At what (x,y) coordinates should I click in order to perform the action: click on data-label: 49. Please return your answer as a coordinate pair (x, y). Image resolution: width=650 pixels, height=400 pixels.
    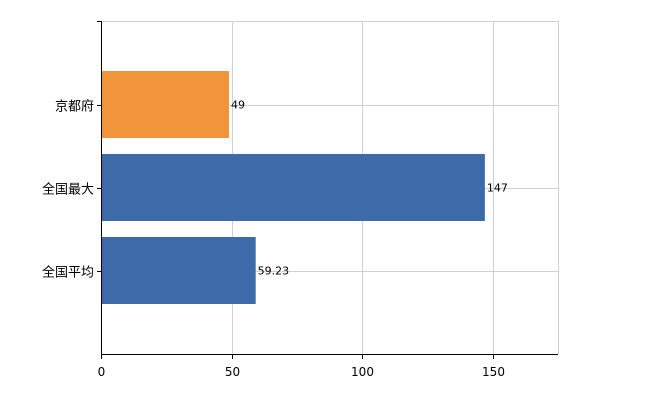
    Looking at the image, I should click on (238, 105).